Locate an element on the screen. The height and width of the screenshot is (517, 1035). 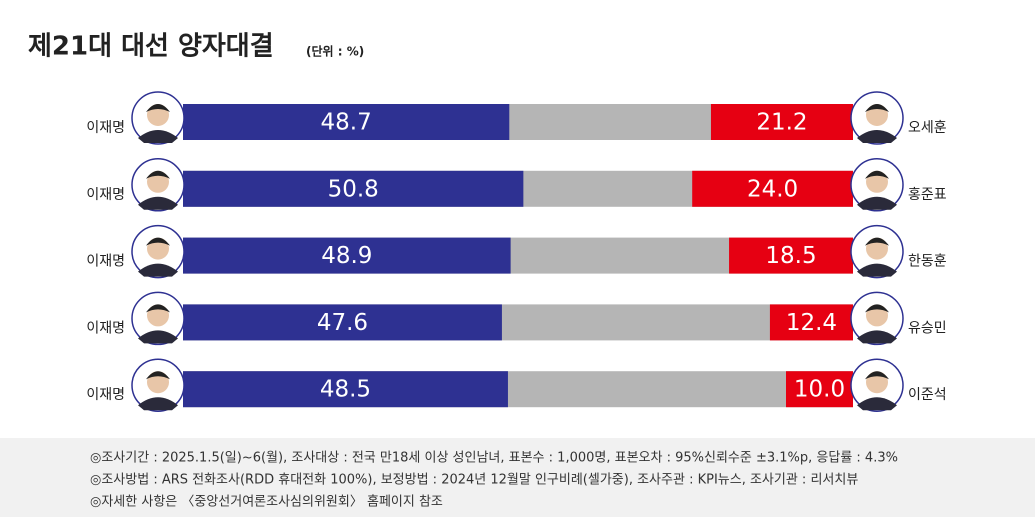
value-label: 48.5 is located at coordinates (345, 390).